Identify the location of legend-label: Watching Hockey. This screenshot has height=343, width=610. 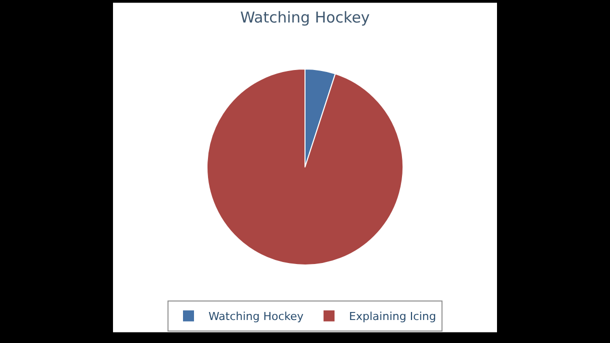
(256, 317).